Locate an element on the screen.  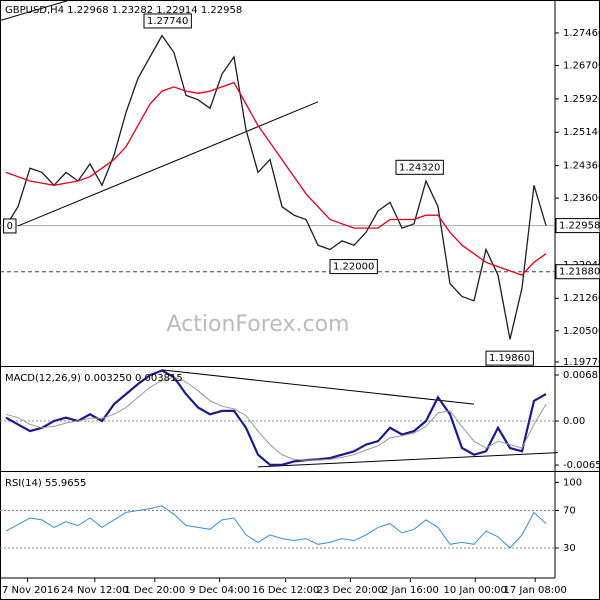
y-tick-label: 0.00 is located at coordinates (574, 421).